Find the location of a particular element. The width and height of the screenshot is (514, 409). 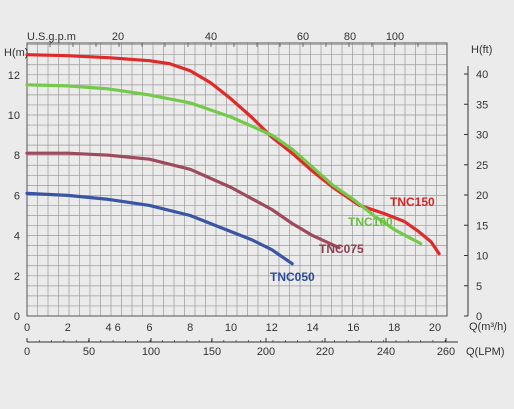

bottom-secondary-tick-label: 260 is located at coordinates (446, 352).